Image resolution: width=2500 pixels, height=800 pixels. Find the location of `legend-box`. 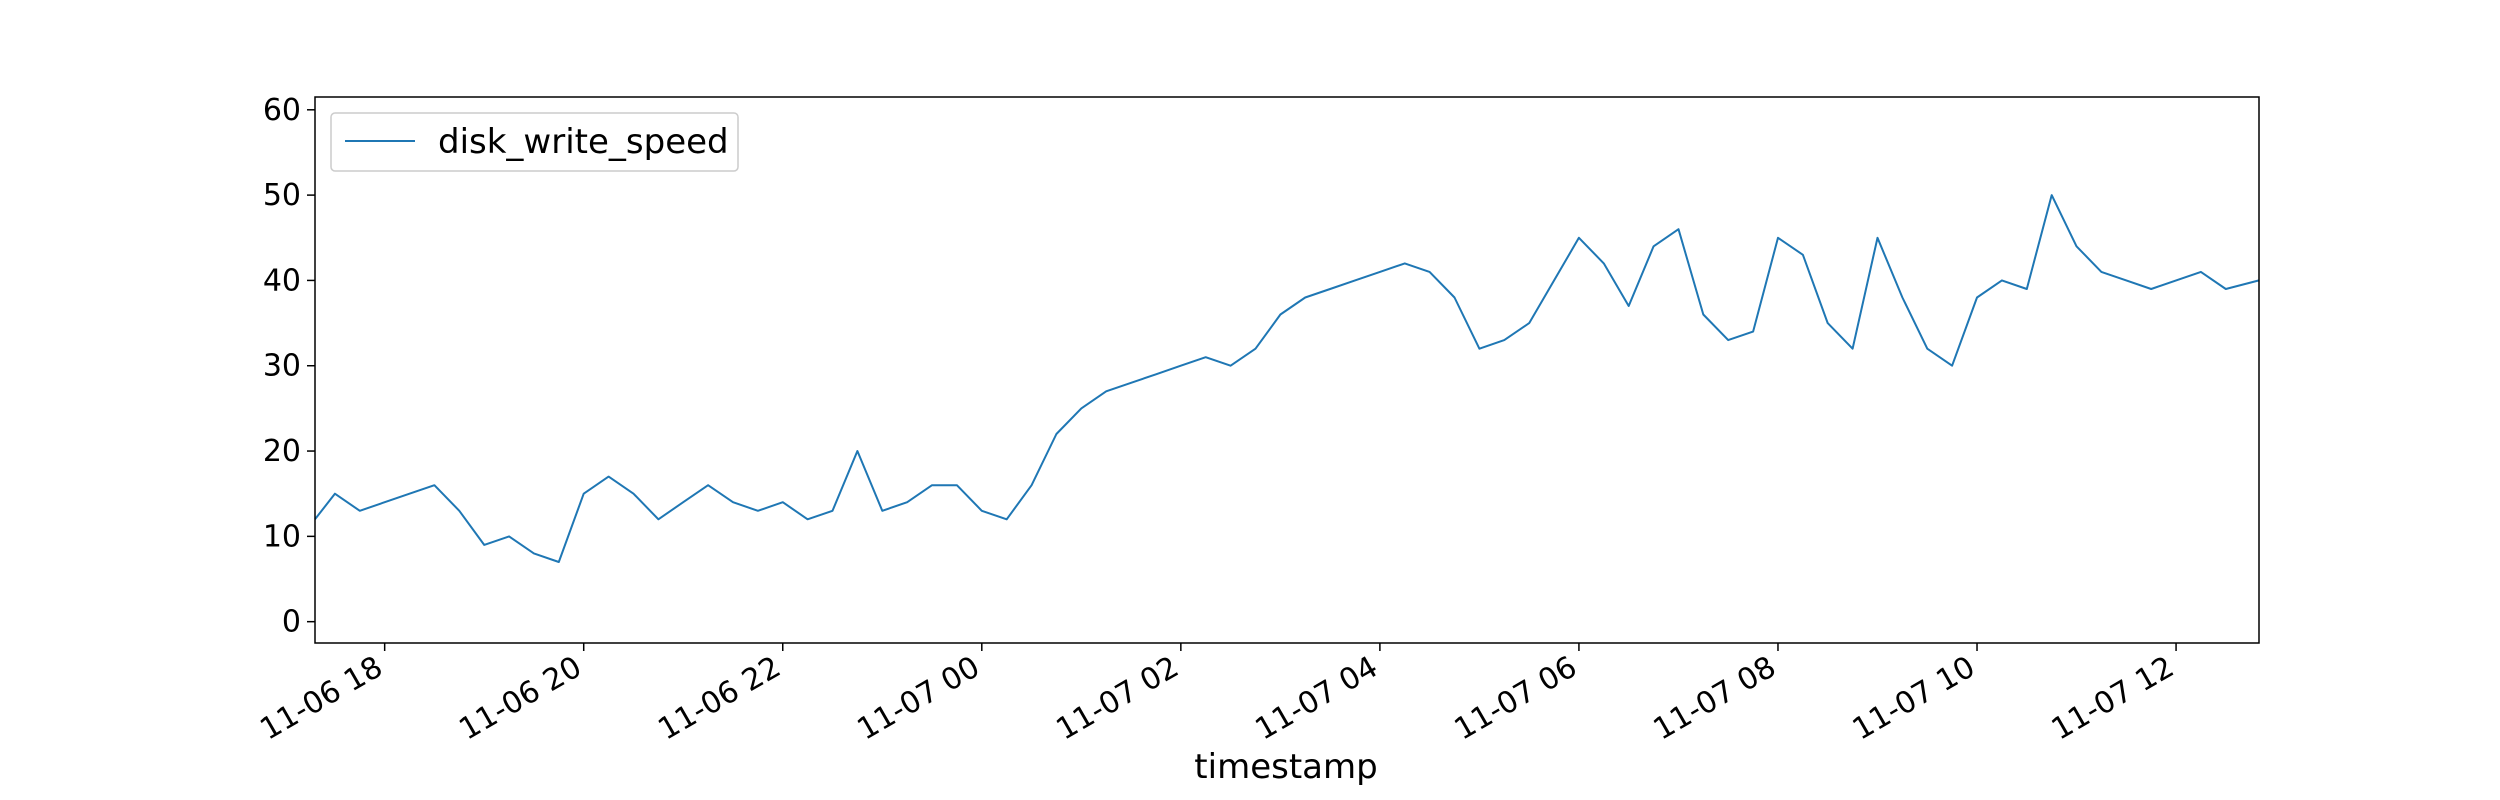

legend-box is located at coordinates (534, 142).